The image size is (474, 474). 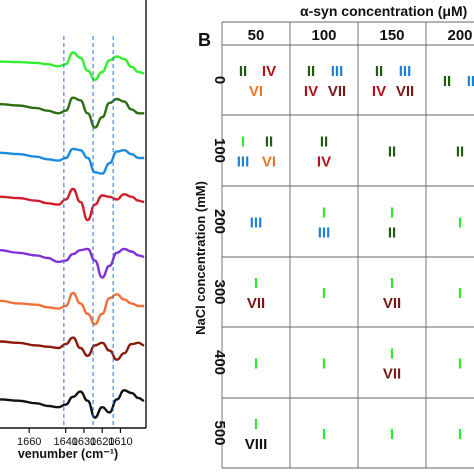 What do you see at coordinates (219, 291) in the screenshot?
I see `row-header-300: 300` at bounding box center [219, 291].